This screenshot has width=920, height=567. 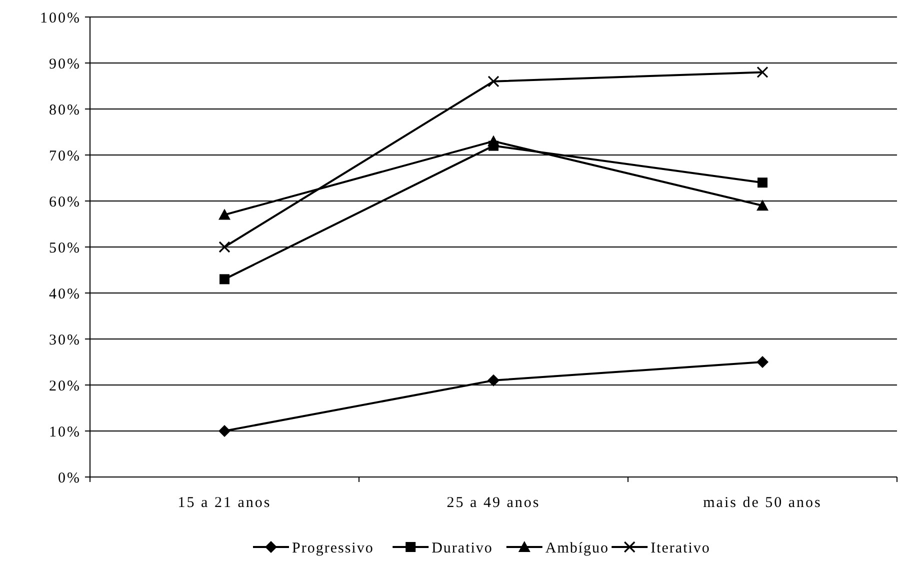 What do you see at coordinates (65, 340) in the screenshot?
I see `y-tick-label: 30%` at bounding box center [65, 340].